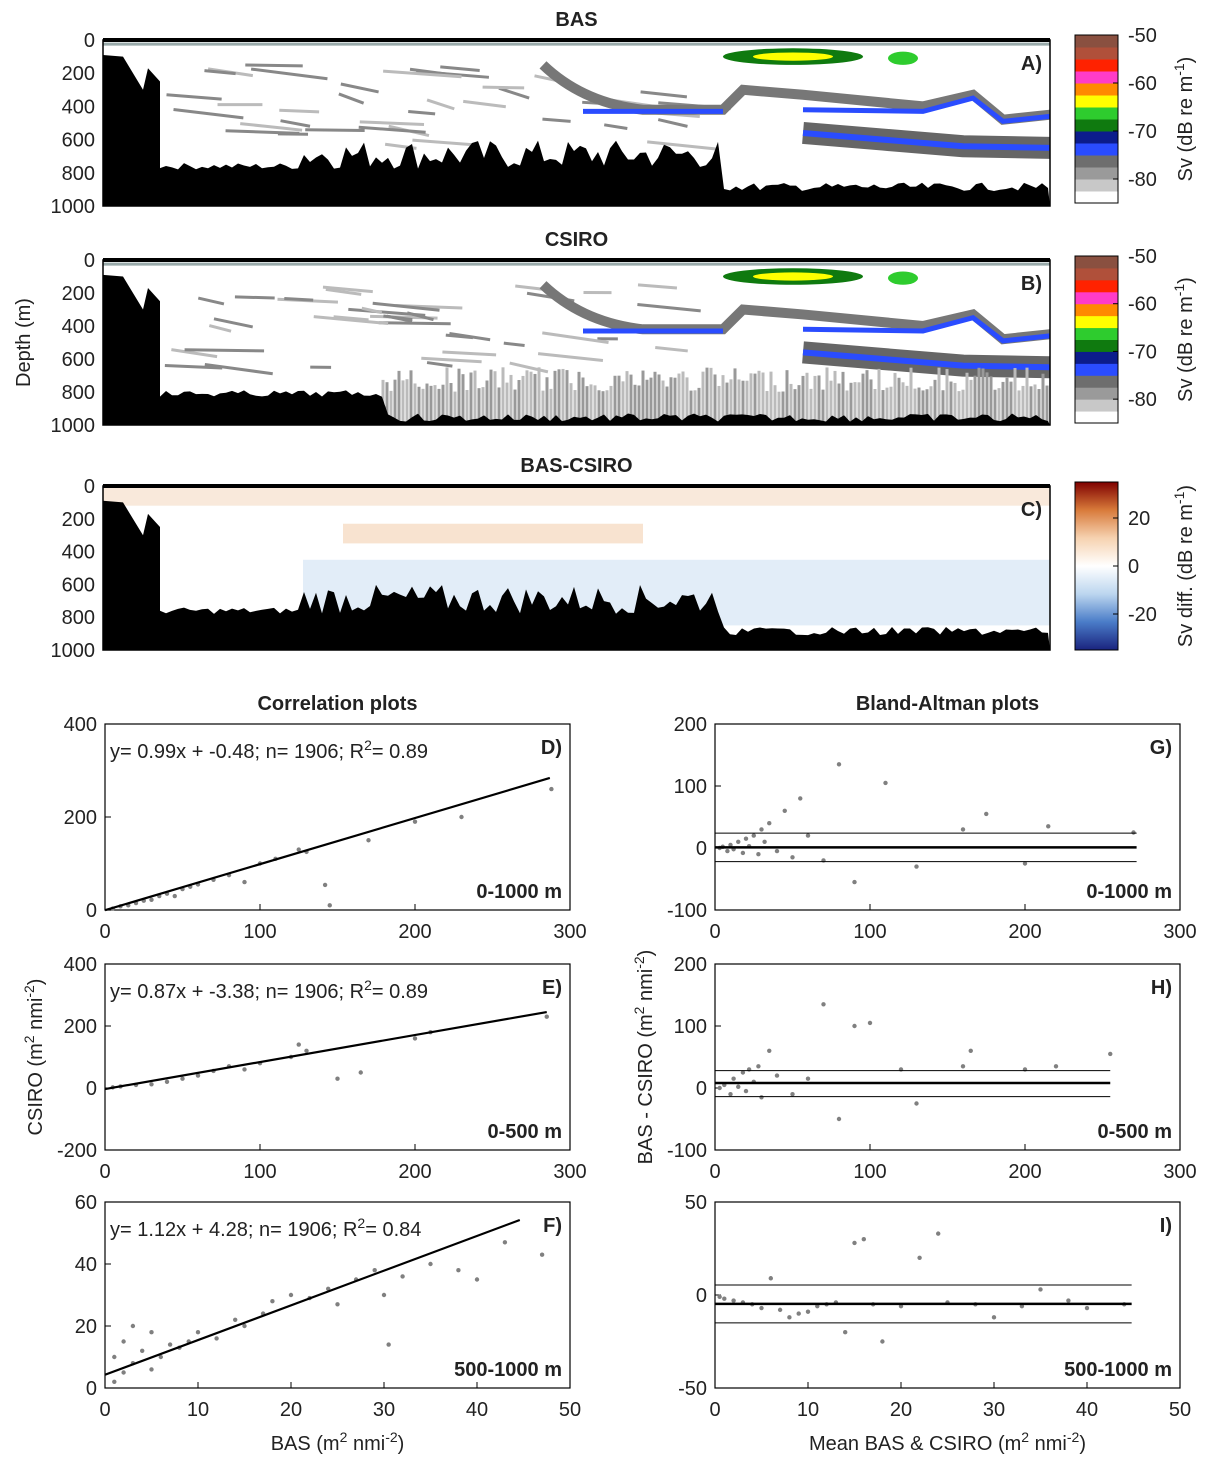  I want to click on x-axis-label: BAS (m2 nmi-2), so click(338, 1442).